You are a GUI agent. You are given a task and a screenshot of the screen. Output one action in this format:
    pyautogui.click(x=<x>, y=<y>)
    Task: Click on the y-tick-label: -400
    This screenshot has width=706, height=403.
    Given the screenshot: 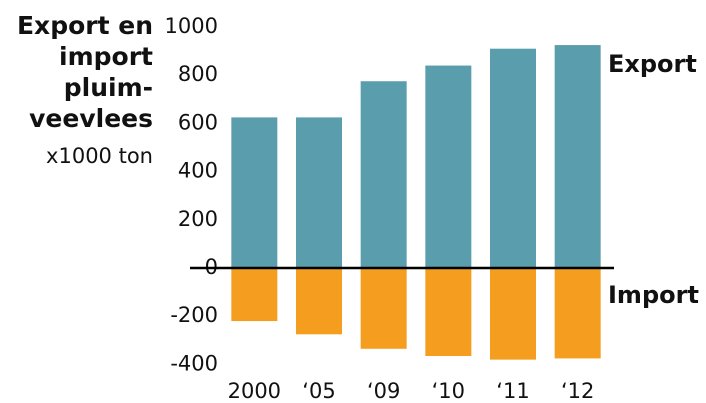 What is the action you would take?
    pyautogui.click(x=194, y=363)
    